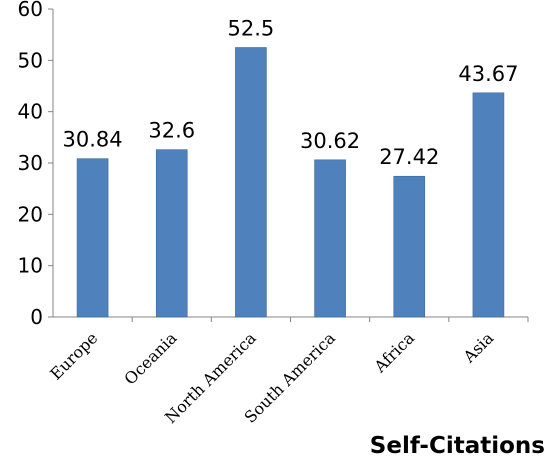  I want to click on data-label: 27.42, so click(409, 157).